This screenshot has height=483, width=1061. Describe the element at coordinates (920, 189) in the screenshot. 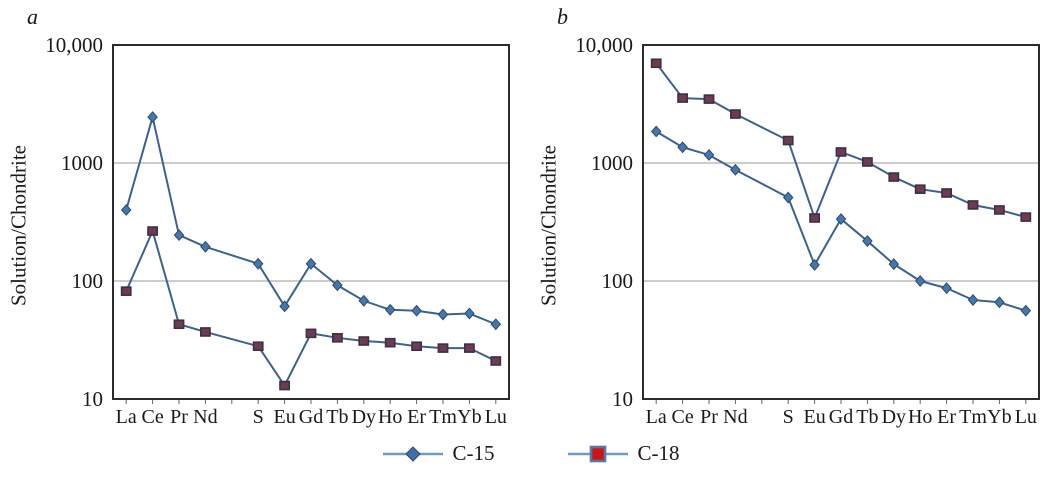

I see `point-C-18-Ho` at that location.